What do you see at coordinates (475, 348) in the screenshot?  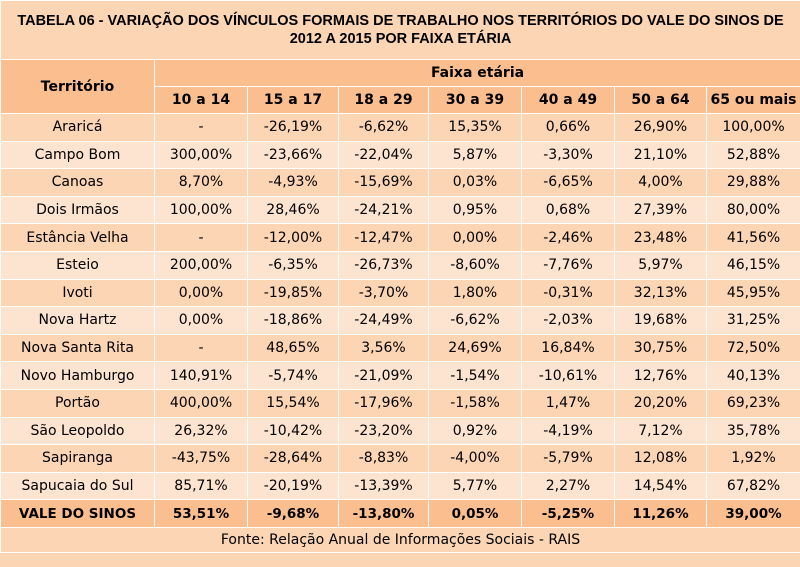 I see `table-cell: 24,69%` at bounding box center [475, 348].